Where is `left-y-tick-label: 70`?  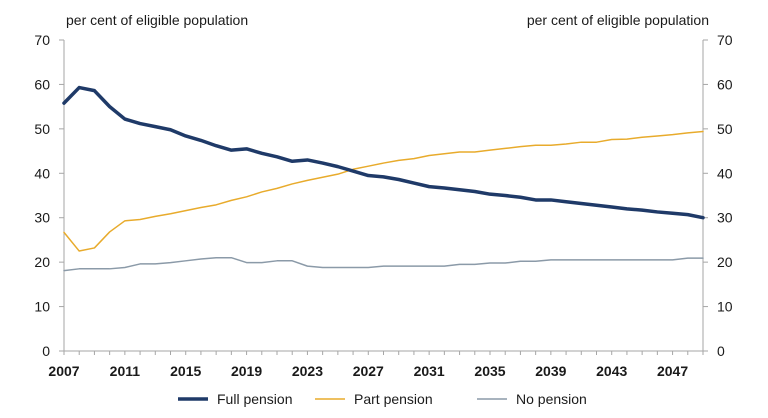
left-y-tick-label: 70 is located at coordinates (42, 40).